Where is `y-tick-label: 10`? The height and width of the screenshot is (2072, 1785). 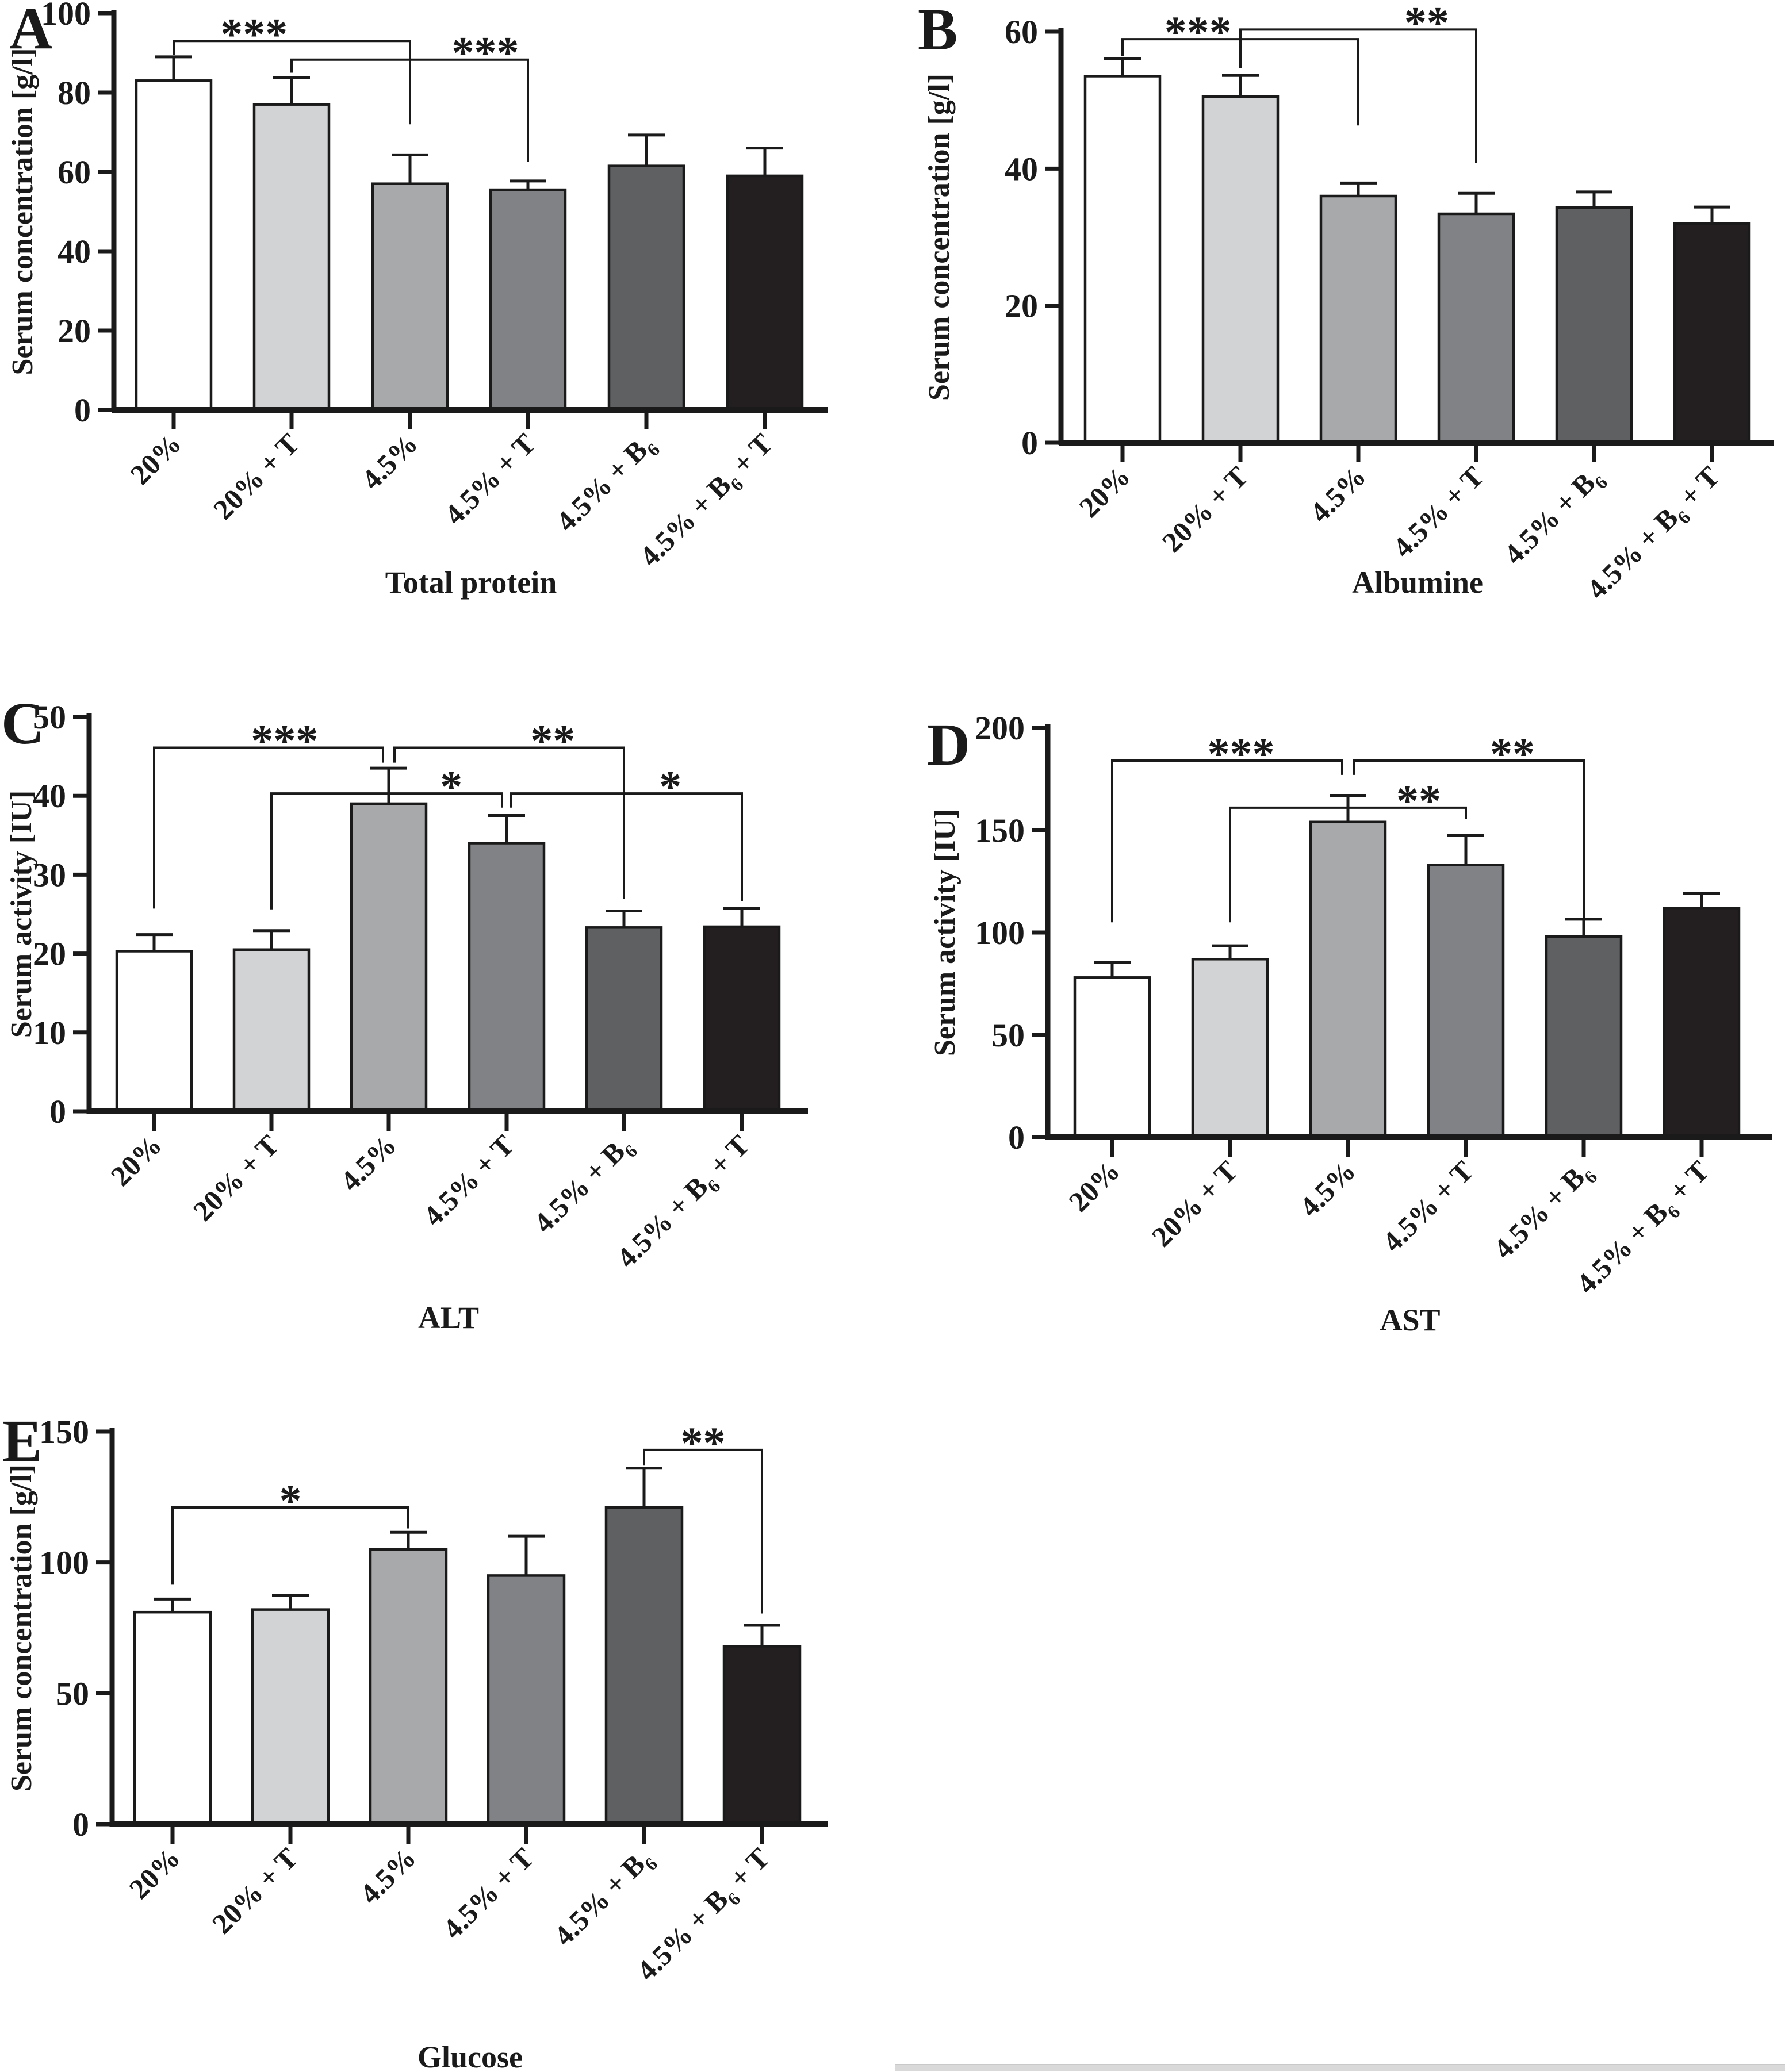 y-tick-label: 10 is located at coordinates (49, 1033).